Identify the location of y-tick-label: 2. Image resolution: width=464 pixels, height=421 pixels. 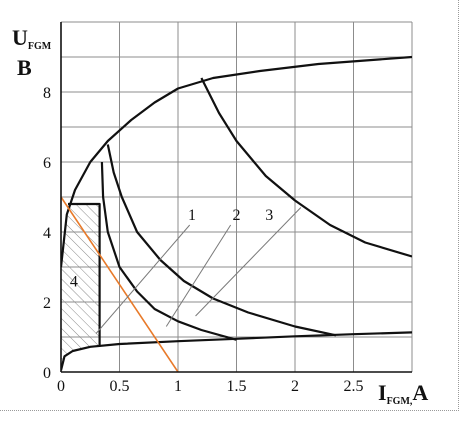
(47, 303).